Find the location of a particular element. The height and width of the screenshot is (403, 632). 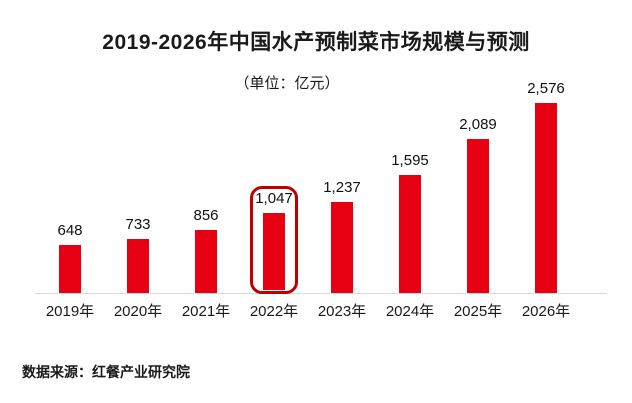

bar-value-label: 648 is located at coordinates (70, 230).